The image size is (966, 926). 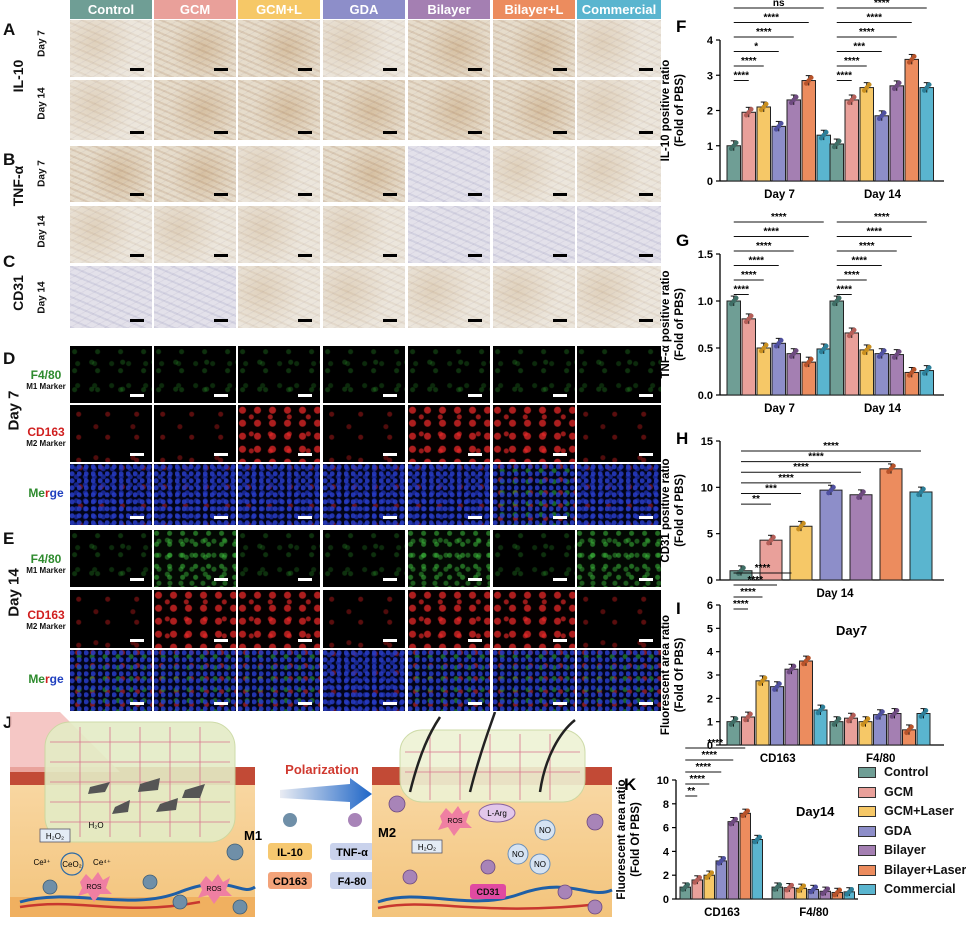 I want to click on panel-letter-b: B, so click(x=9, y=159).